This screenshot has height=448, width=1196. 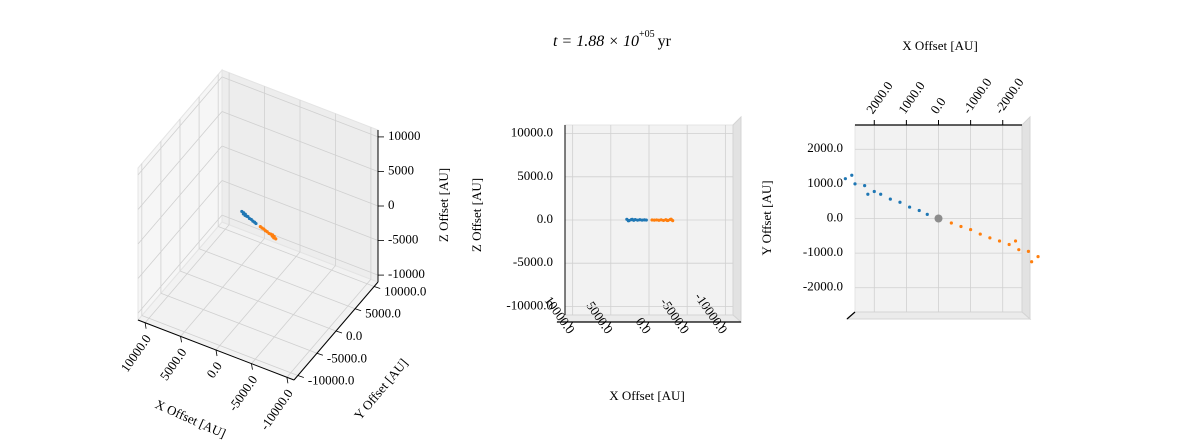 What do you see at coordinates (665, 41) in the screenshot?
I see `title-unit: yr` at bounding box center [665, 41].